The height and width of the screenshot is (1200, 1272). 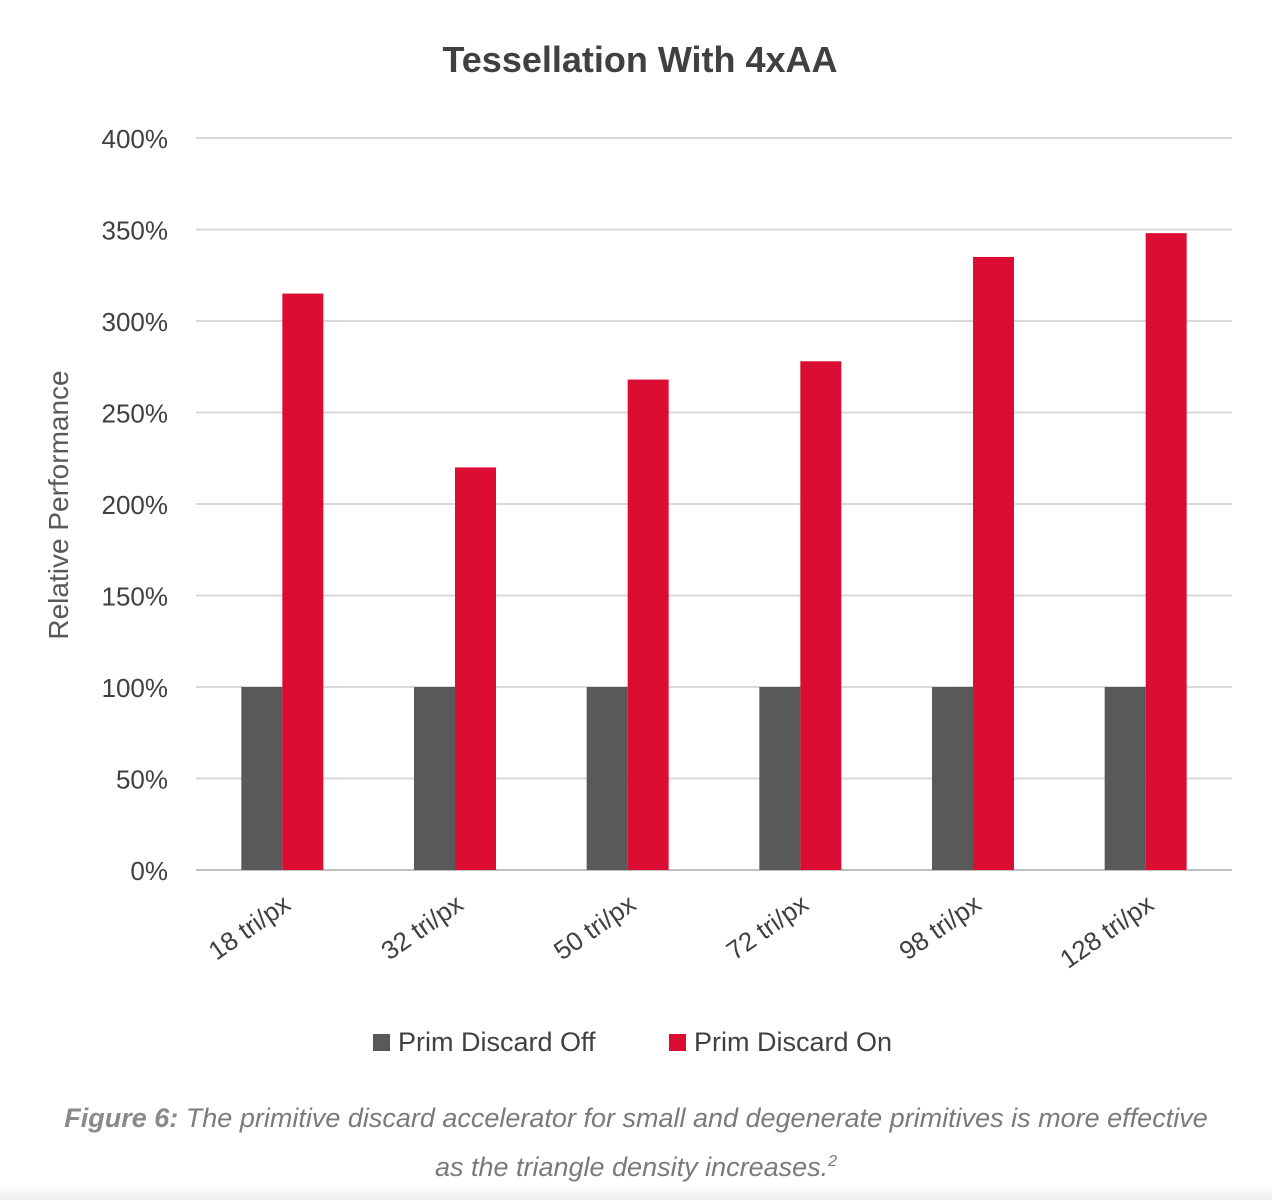 I want to click on caption-footnote: 2, so click(x=833, y=1161).